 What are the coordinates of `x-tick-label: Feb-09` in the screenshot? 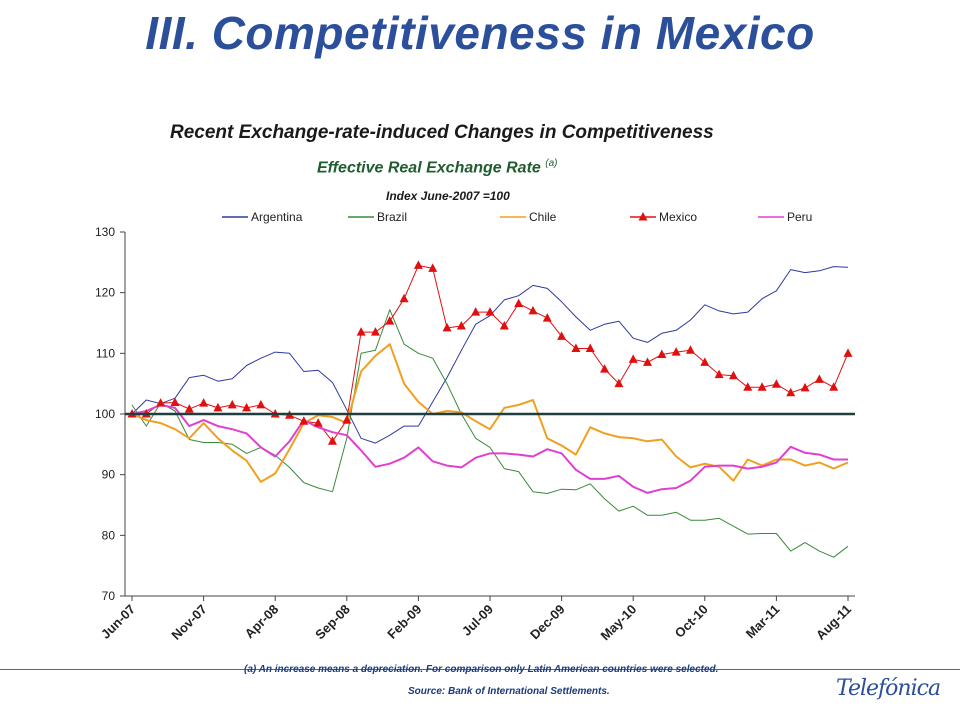 It's located at (404, 622).